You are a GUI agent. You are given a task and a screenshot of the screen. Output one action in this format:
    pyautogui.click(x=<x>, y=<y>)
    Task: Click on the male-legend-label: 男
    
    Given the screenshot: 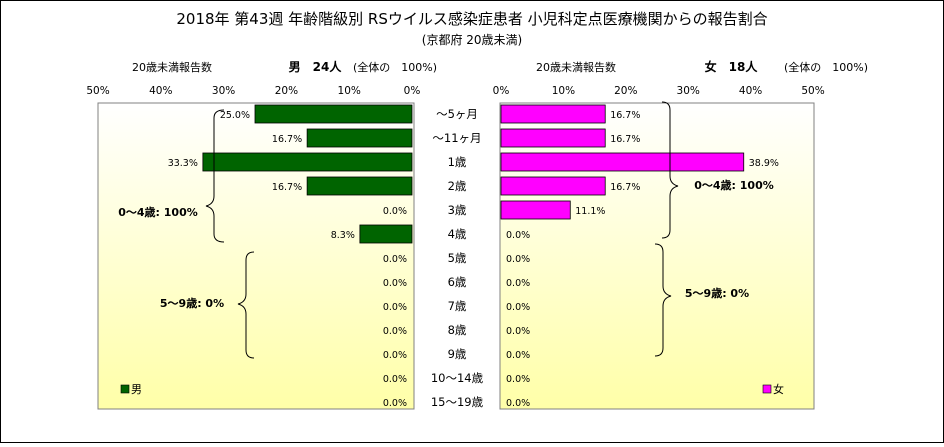 What is the action you would take?
    pyautogui.click(x=136, y=389)
    